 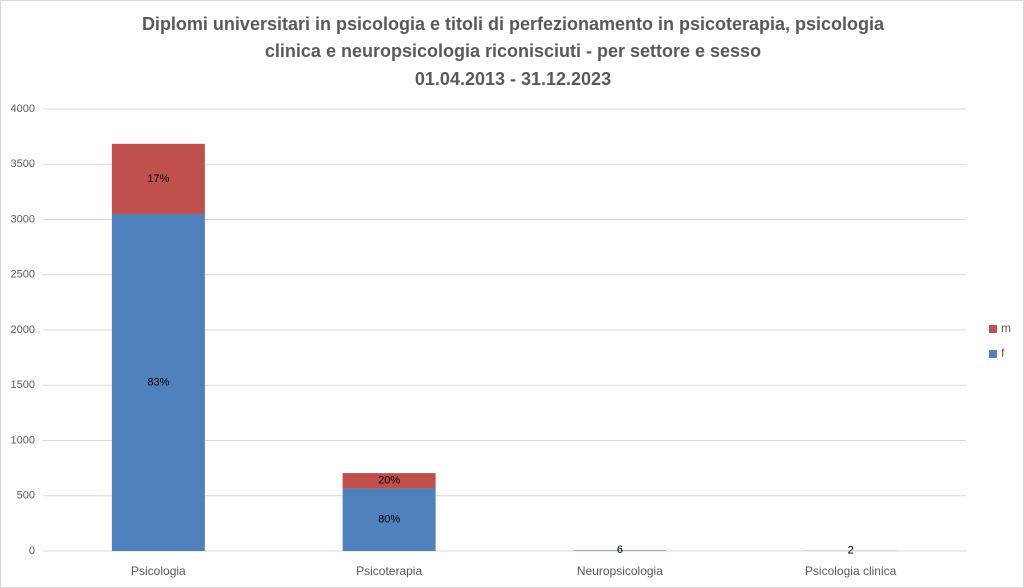 I want to click on data-label: 20%, so click(x=389, y=481).